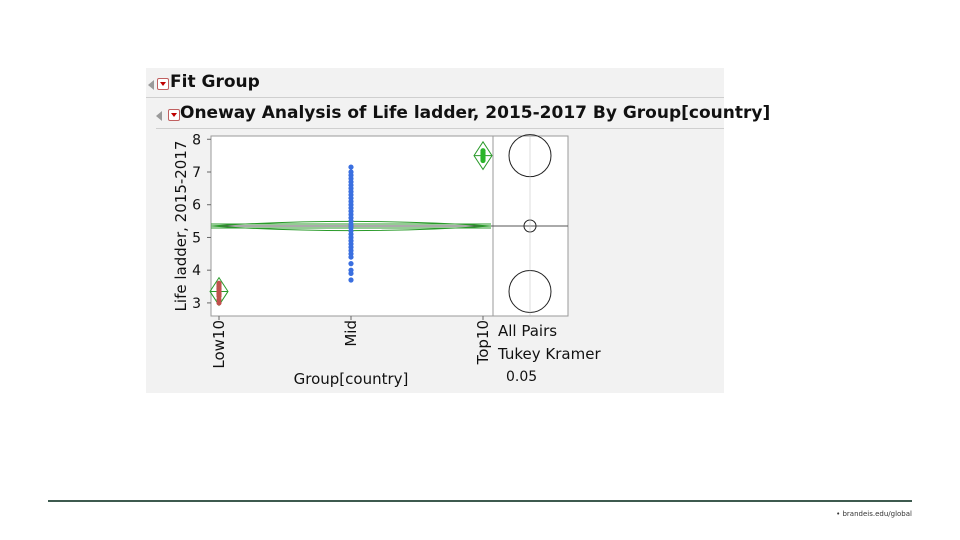 The height and width of the screenshot is (540, 960). Describe the element at coordinates (196, 206) in the screenshot. I see `y-tick-label: 6` at that location.